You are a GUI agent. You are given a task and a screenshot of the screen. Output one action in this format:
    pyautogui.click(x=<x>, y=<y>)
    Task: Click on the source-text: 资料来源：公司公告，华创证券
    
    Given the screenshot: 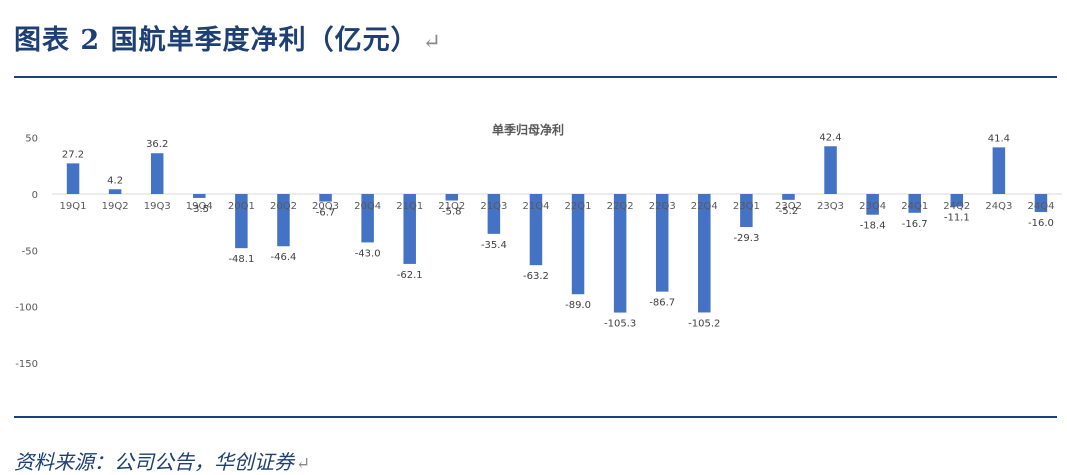 What is the action you would take?
    pyautogui.click(x=154, y=462)
    